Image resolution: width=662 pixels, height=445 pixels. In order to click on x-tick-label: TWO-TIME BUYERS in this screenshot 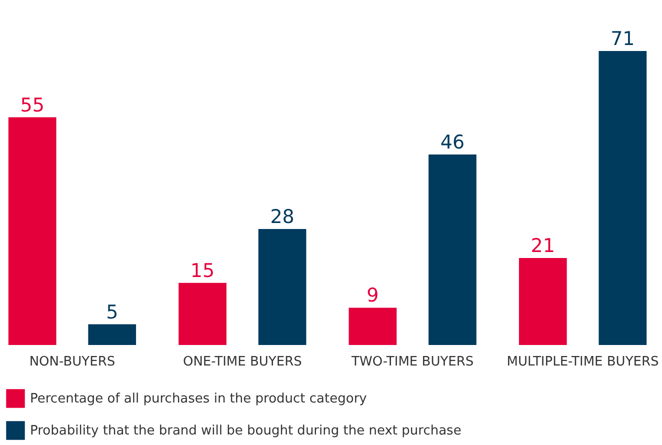, I will do `click(412, 362)`.